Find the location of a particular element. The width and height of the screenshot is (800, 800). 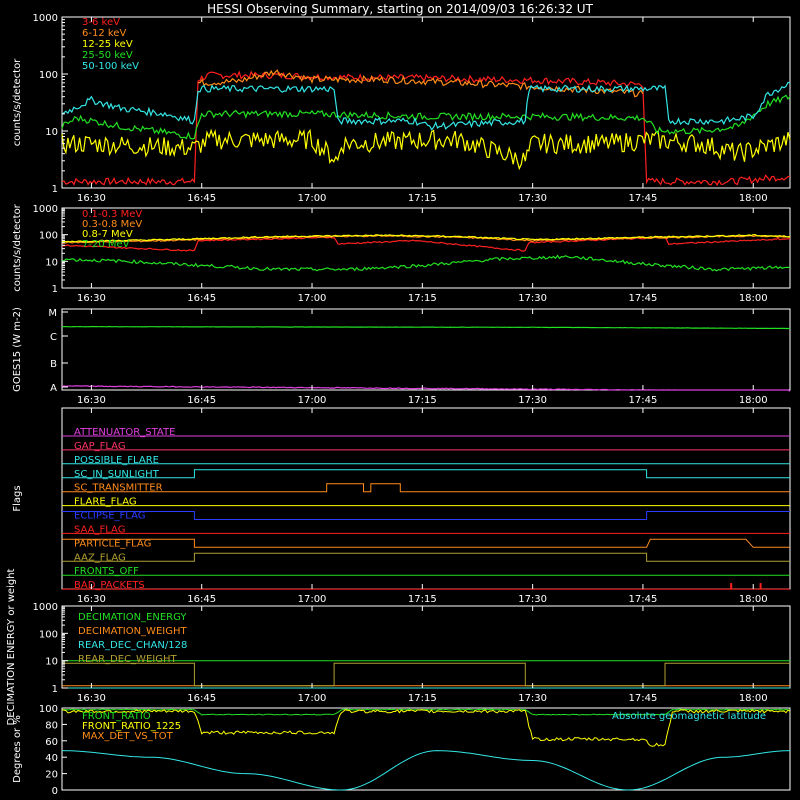

flag-label: BAD_PACKETS is located at coordinates (109, 585).